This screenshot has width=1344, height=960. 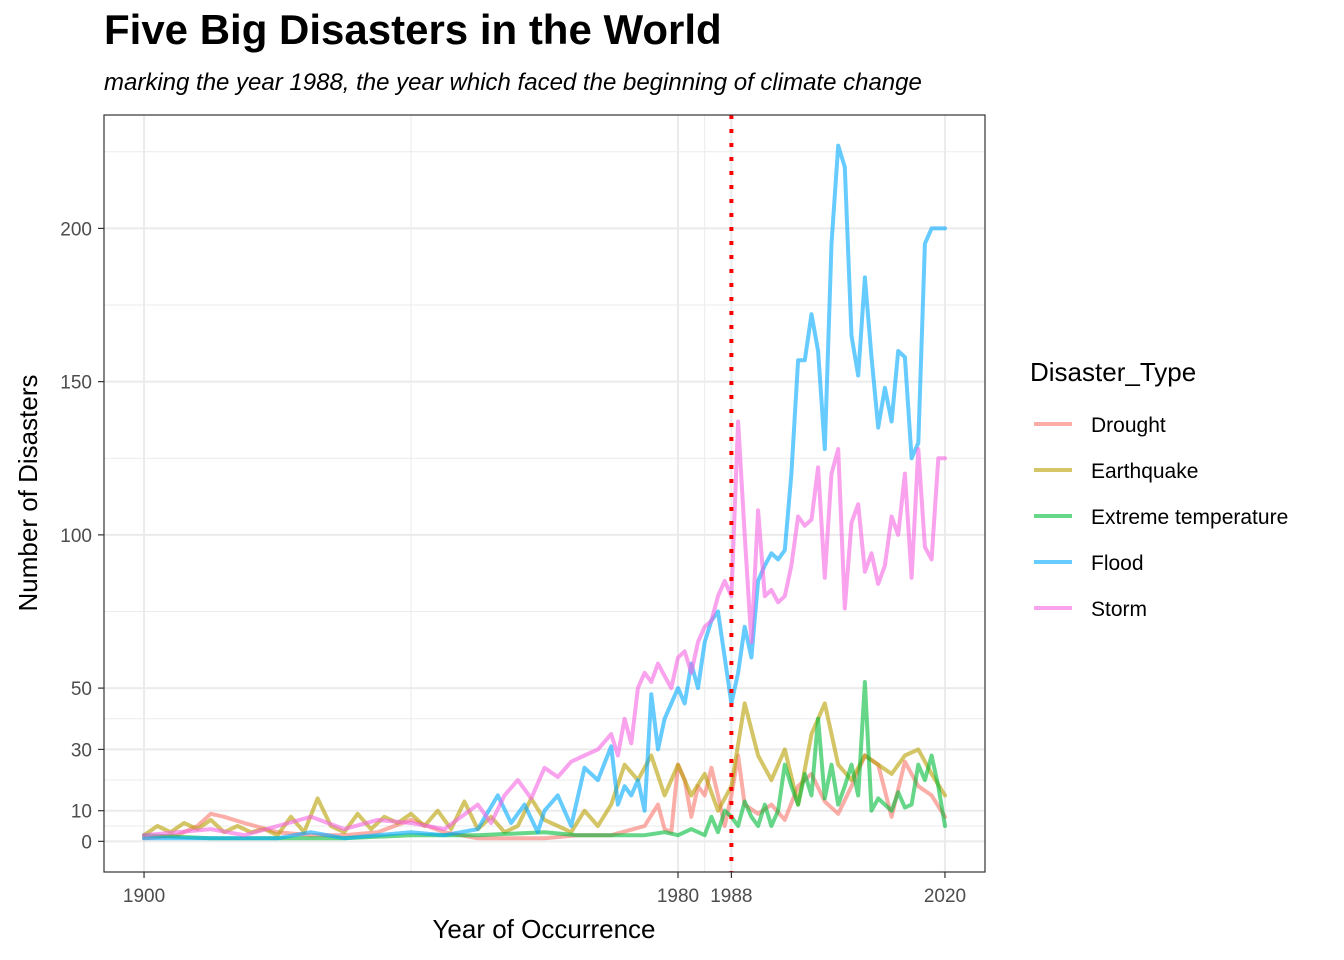 I want to click on x-axis-ticks: 1900 1980 1988 2020, so click(x=544, y=889).